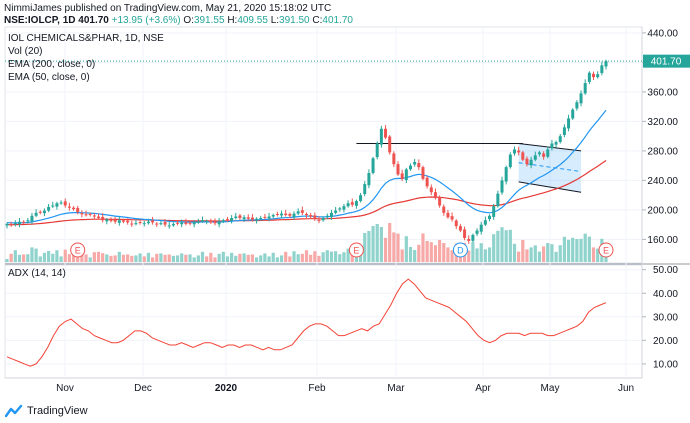 The width and height of the screenshot is (690, 423). What do you see at coordinates (483, 388) in the screenshot?
I see `time-tick-label: Apr` at bounding box center [483, 388].